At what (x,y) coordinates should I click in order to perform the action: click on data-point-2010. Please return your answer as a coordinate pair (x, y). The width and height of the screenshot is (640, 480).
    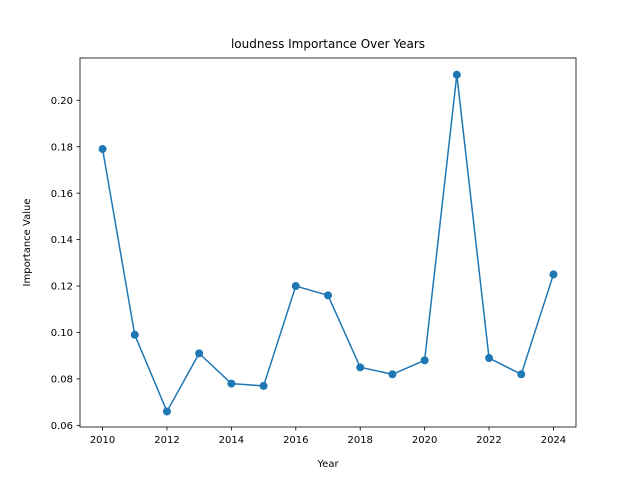
    Looking at the image, I should click on (102, 149).